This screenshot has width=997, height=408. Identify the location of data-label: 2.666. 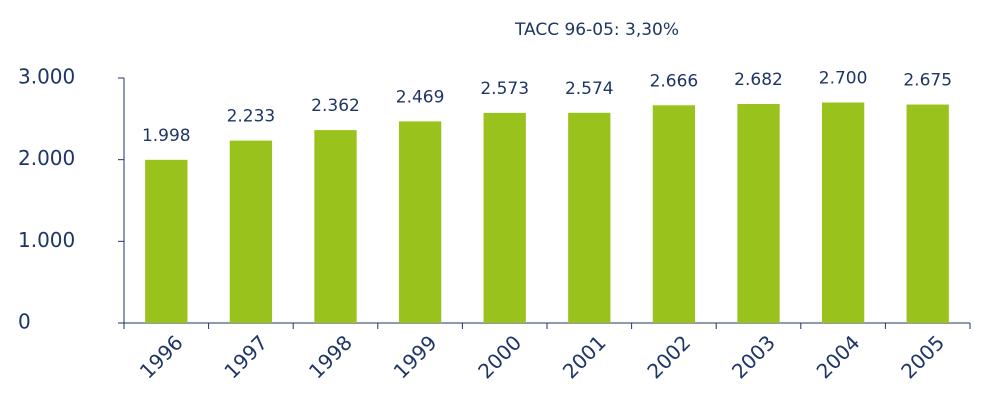
(674, 81).